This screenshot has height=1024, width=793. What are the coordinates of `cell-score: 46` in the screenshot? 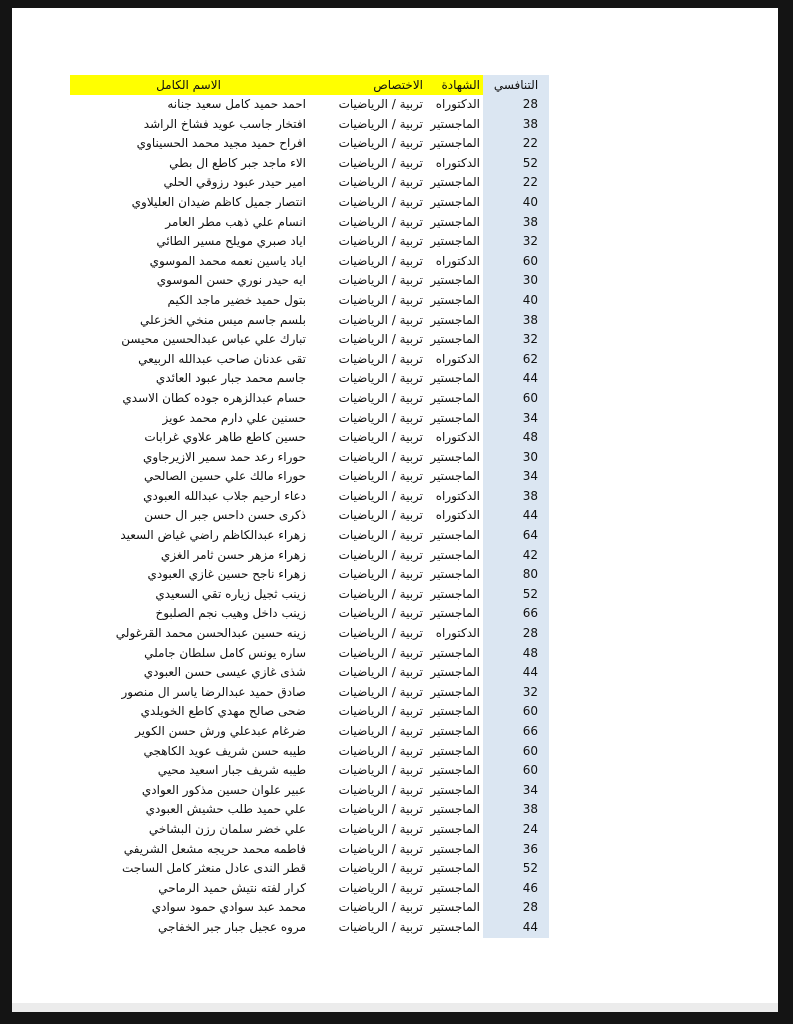 It's located at (516, 888).